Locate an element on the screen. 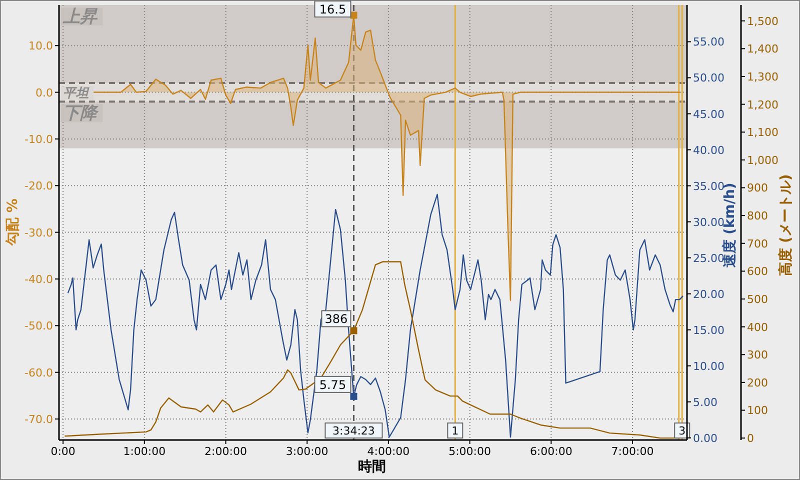  y3-tick-label: 1,500 is located at coordinates (762, 21).